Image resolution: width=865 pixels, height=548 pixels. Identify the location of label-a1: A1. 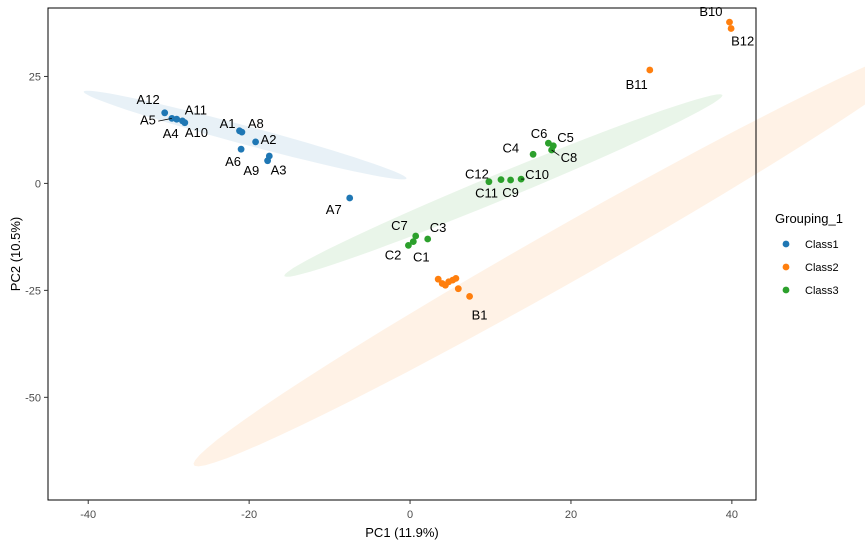
(228, 123).